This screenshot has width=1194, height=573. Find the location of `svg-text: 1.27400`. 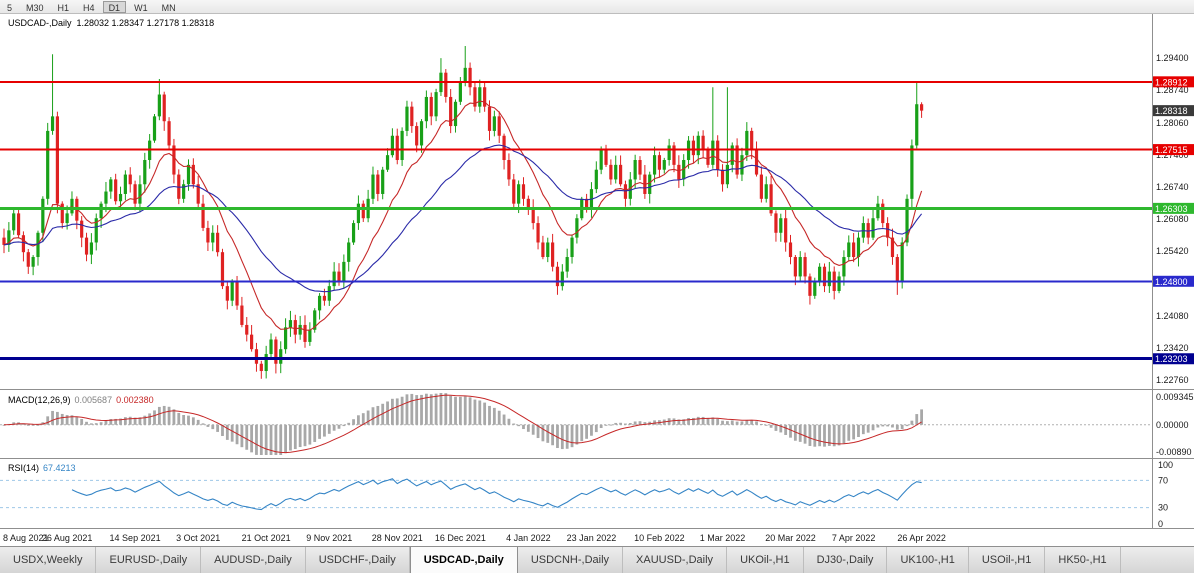

svg-text: 1.27400 is located at coordinates (1172, 155).